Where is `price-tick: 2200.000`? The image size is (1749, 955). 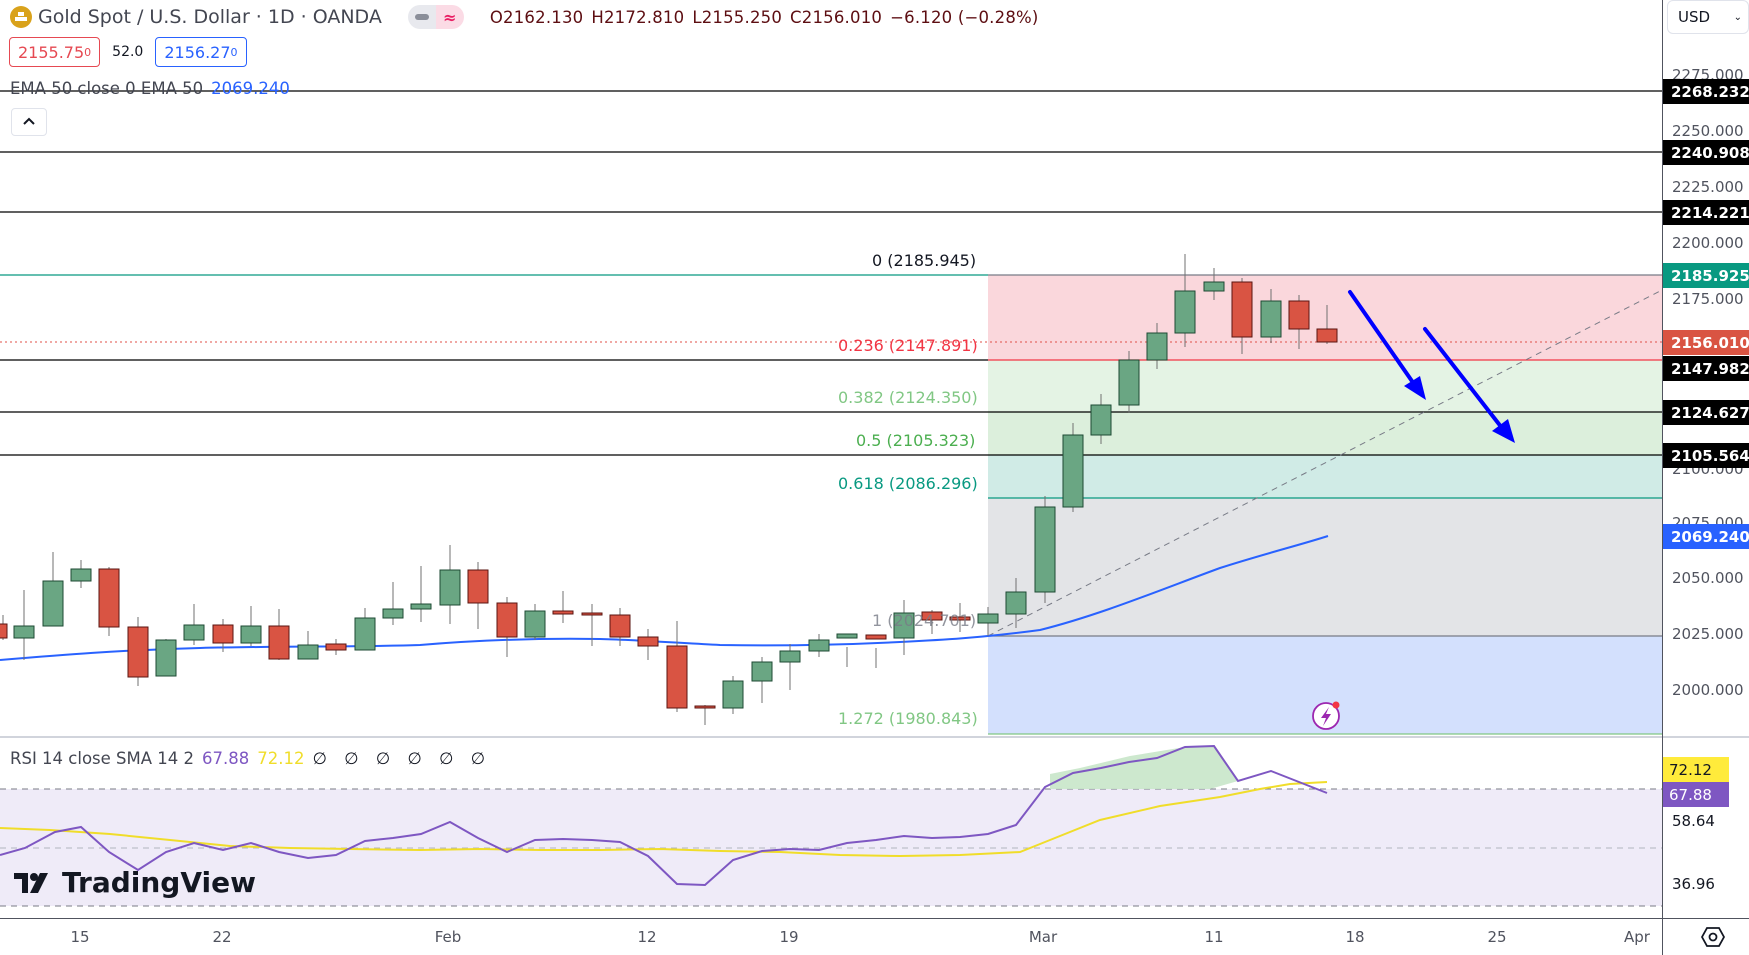 price-tick: 2200.000 is located at coordinates (1708, 243).